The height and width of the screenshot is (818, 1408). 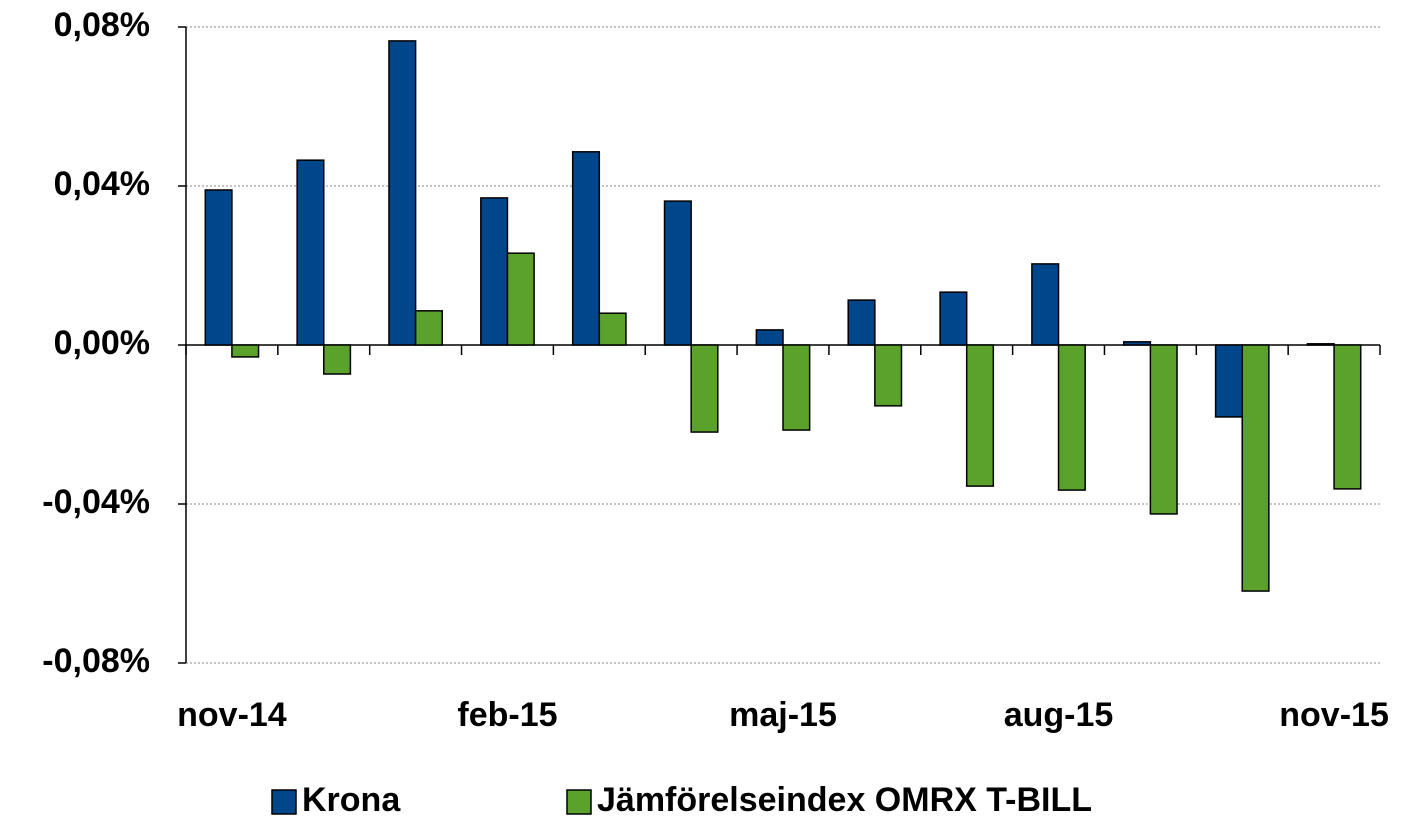 I want to click on legend-label: Krona, so click(x=351, y=799).